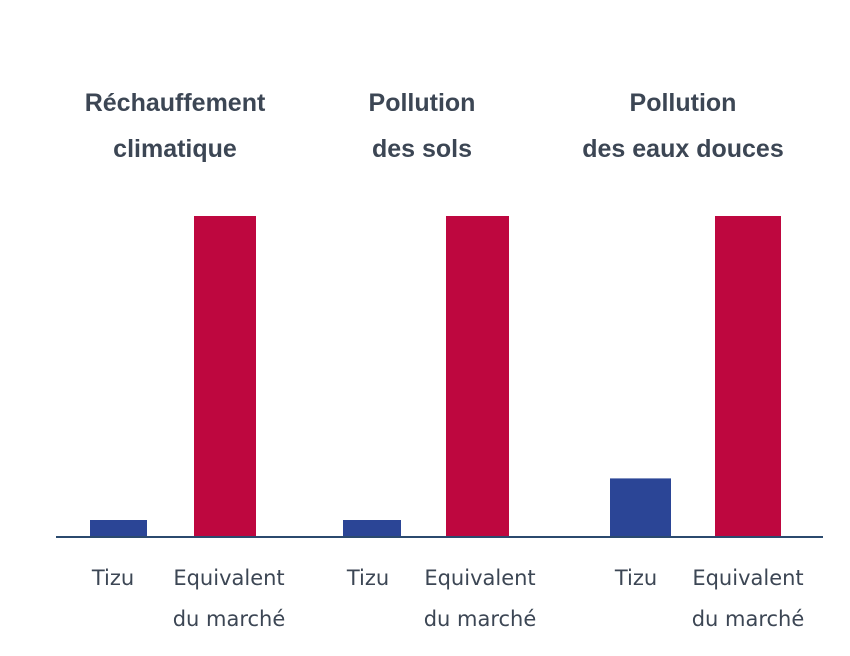 Image resolution: width=850 pixels, height=656 pixels. What do you see at coordinates (422, 126) in the screenshot?
I see `group-title: Pollution des sols` at bounding box center [422, 126].